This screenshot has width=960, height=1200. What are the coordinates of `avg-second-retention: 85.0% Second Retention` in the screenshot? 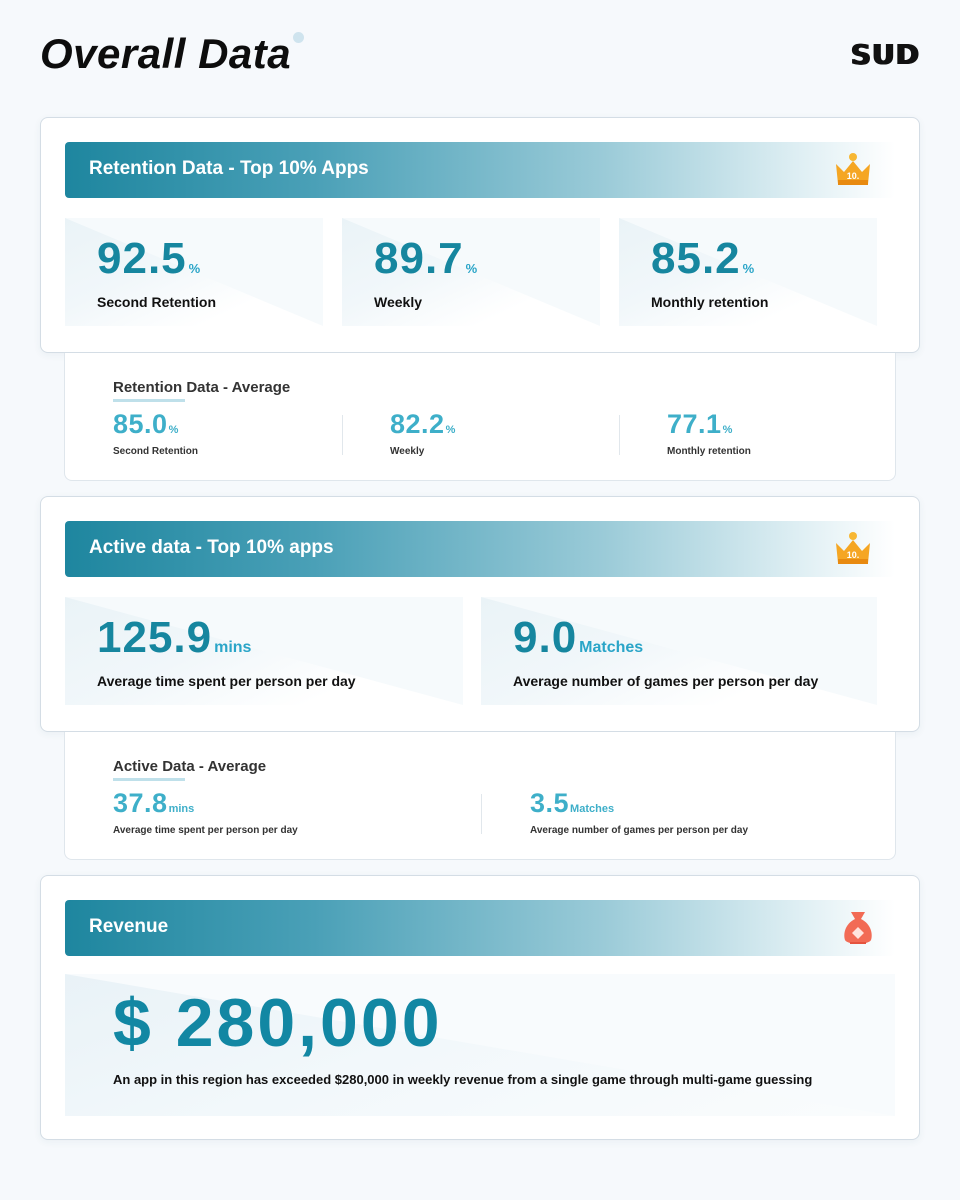 It's located at (155, 433).